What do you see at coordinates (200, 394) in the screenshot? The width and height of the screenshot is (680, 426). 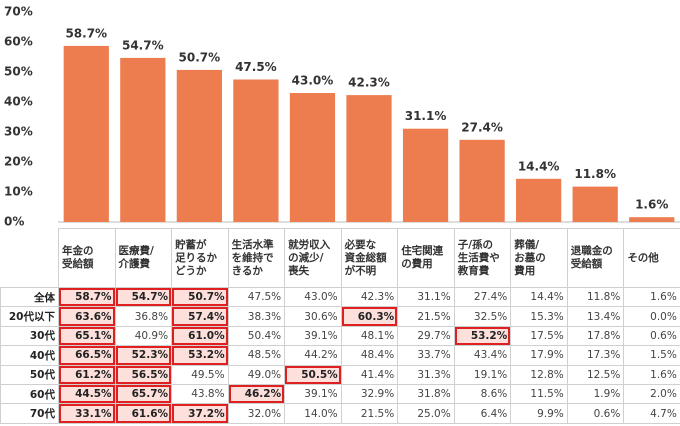 I see `table-cell: 43.8%` at bounding box center [200, 394].